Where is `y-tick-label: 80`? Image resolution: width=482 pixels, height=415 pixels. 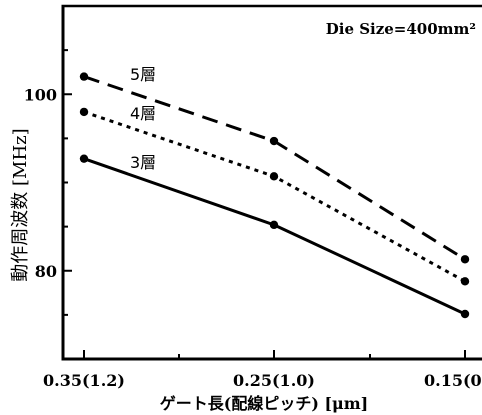 y-tick-label: 80 is located at coordinates (46, 271).